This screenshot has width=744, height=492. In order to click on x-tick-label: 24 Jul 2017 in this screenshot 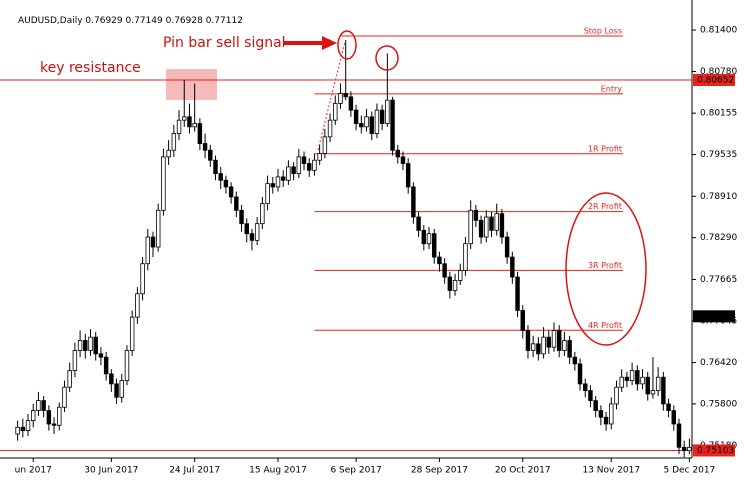, I will do `click(194, 471)`.